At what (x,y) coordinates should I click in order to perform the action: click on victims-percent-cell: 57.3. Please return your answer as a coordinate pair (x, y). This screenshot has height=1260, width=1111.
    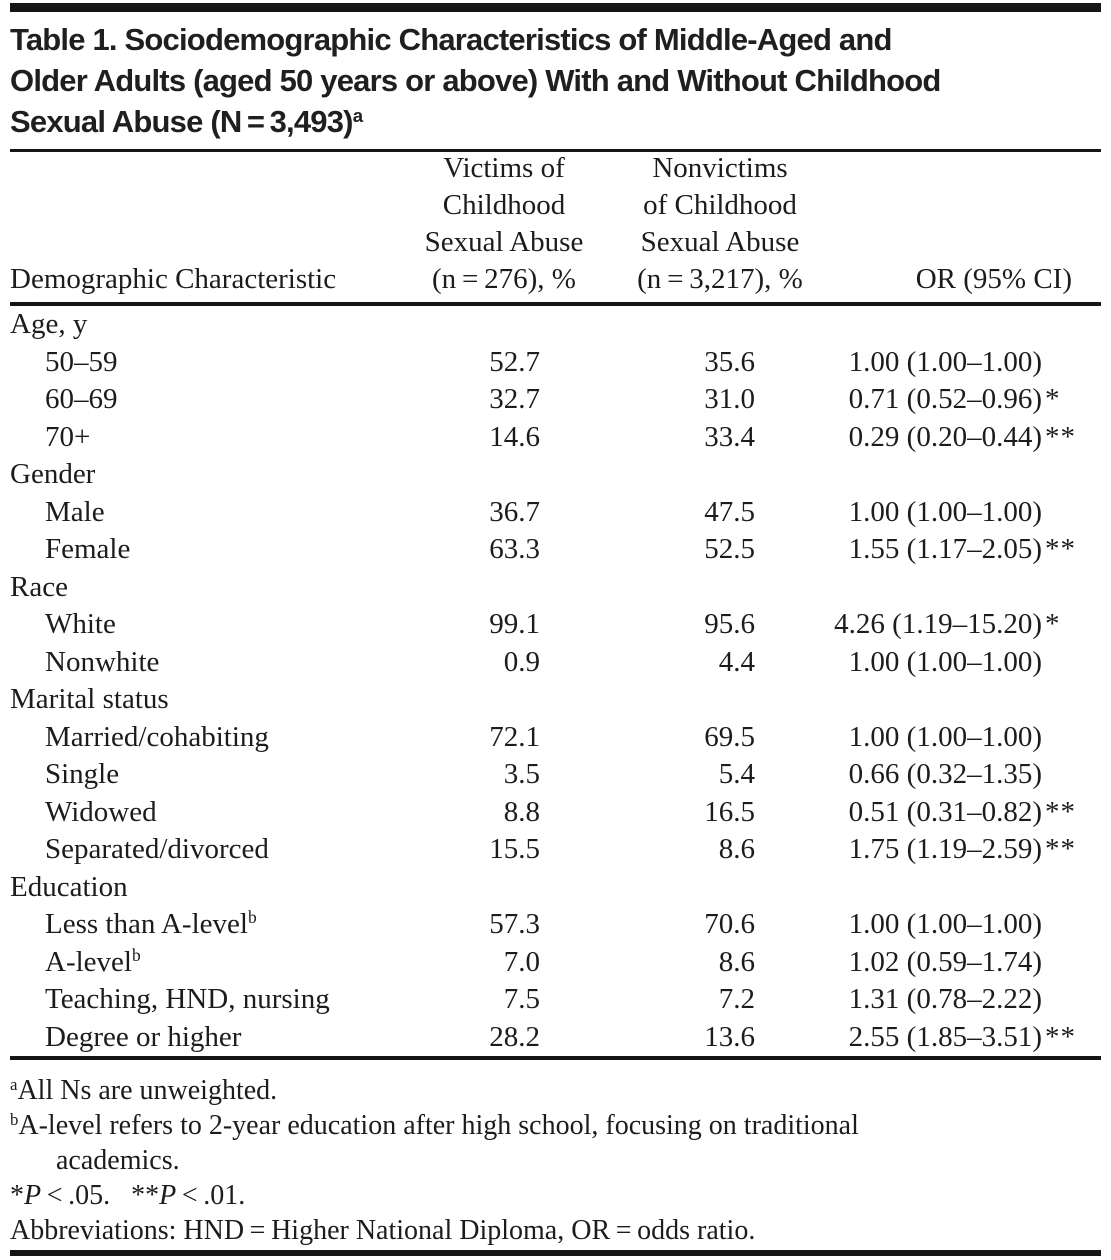
    Looking at the image, I should click on (514, 924).